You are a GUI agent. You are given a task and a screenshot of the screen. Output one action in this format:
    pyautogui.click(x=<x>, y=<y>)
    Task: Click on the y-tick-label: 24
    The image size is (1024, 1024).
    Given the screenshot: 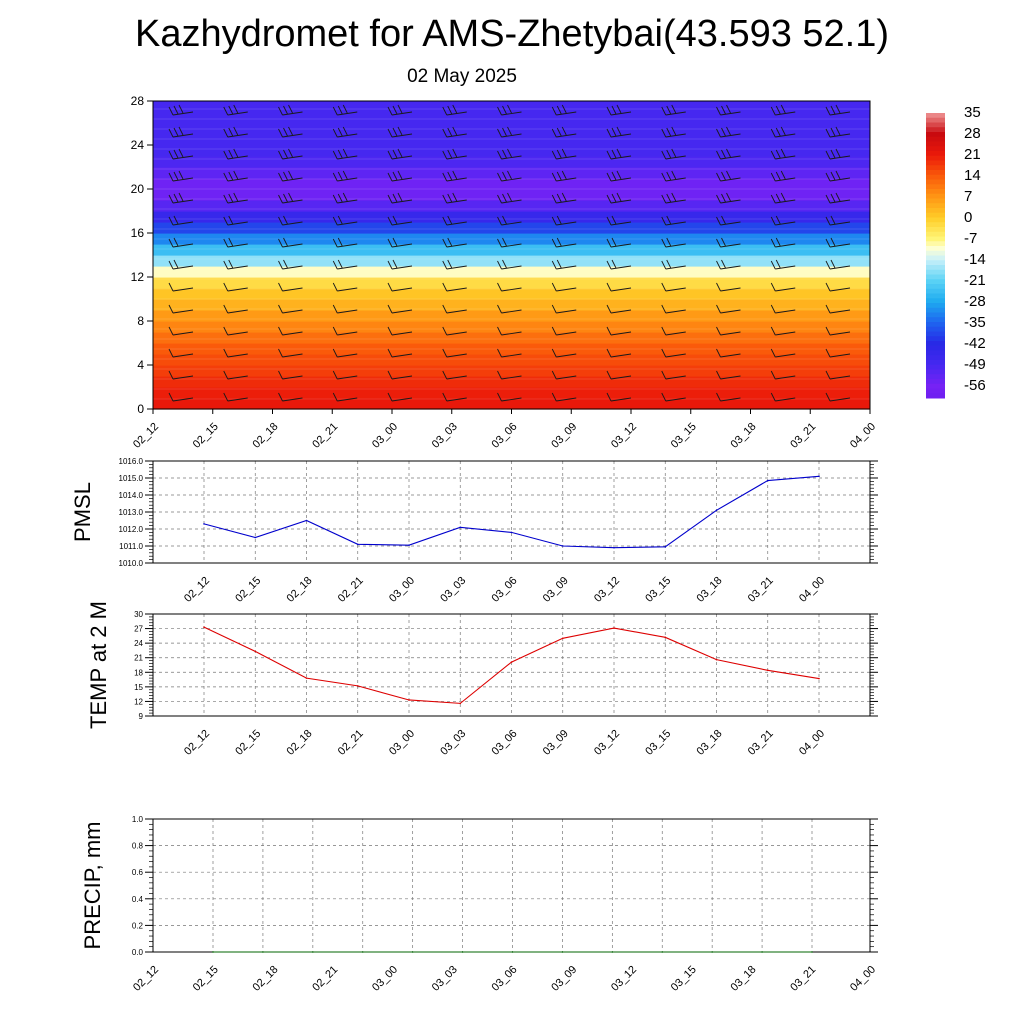 What is the action you would take?
    pyautogui.click(x=138, y=145)
    